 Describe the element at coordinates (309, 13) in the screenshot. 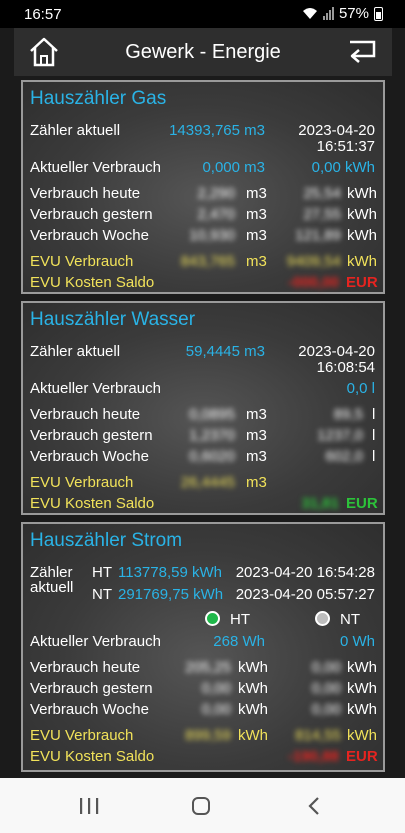

I see `wifi-icon` at that location.